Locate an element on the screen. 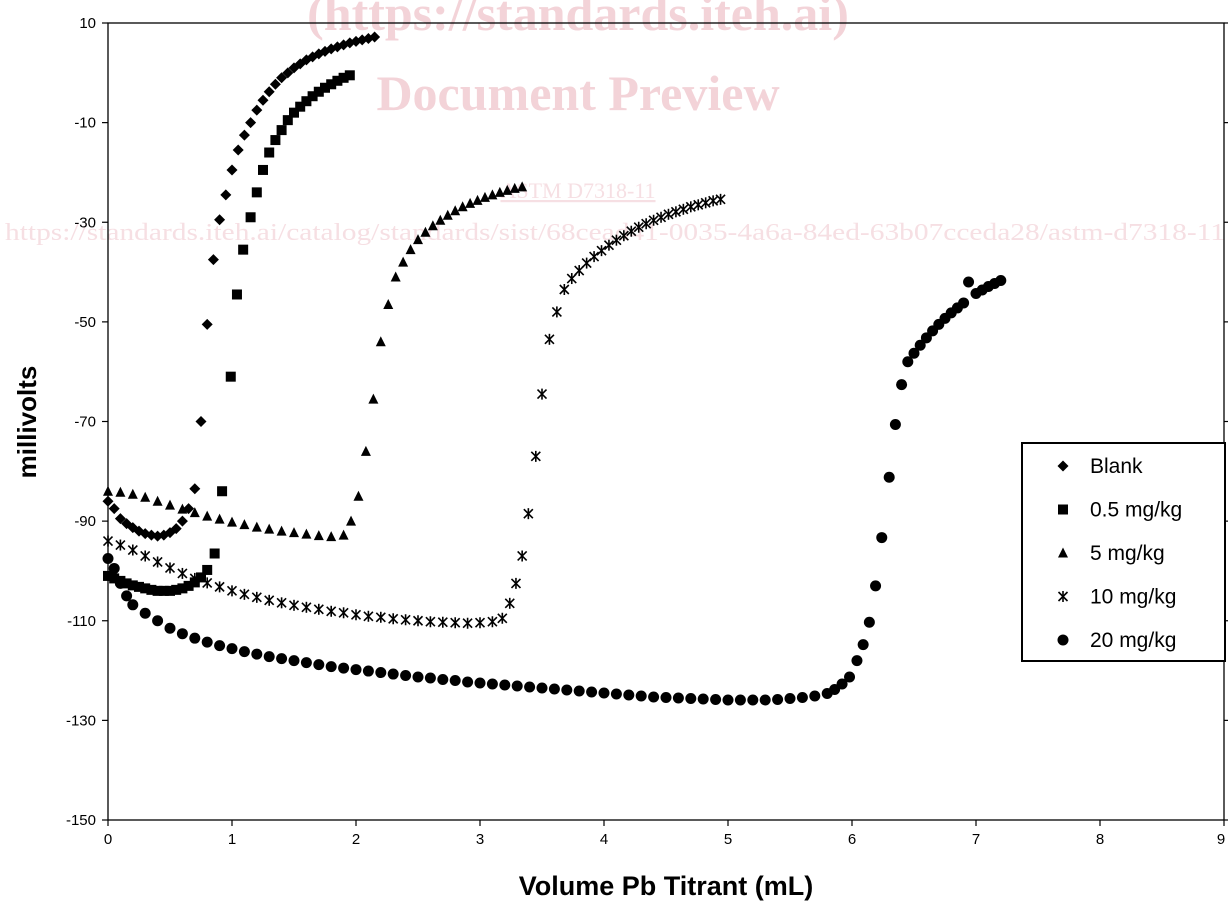 Image resolution: width=1229 pixels, height=903 pixels. y-tick-label: -30 is located at coordinates (85, 222).